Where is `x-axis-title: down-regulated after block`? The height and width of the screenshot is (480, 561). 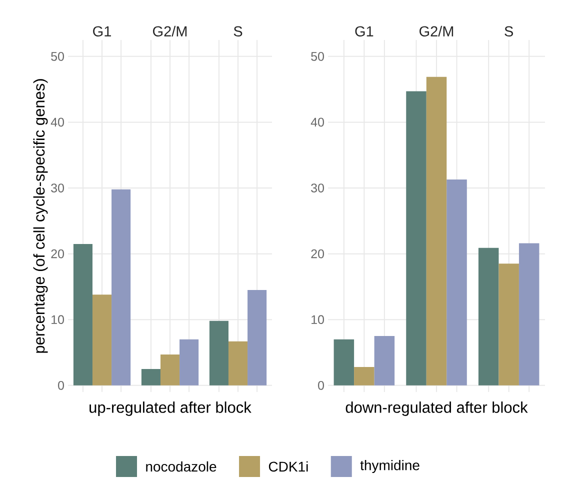 x-axis-title: down-regulated after block is located at coordinates (437, 409).